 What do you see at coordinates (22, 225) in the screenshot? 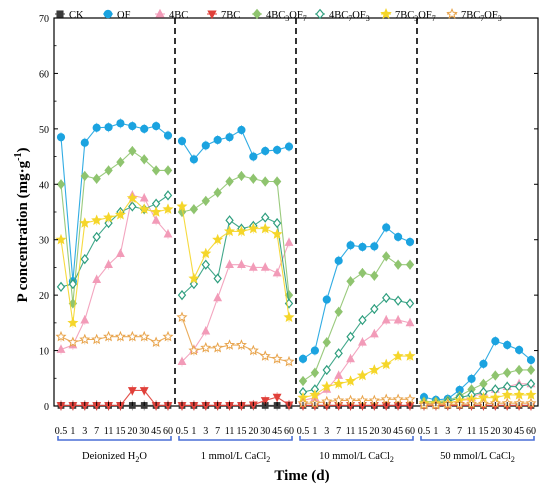
I see `y-axis-title: P concentration (mg·g-1)` at bounding box center [22, 225].